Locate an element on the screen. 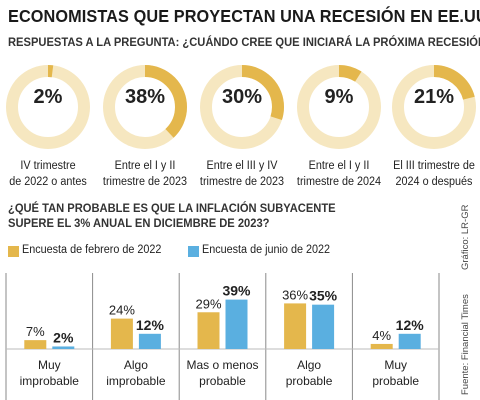 This screenshot has height=400, width=480. credit-grafico: Gráfico: LR-GR is located at coordinates (465, 237).